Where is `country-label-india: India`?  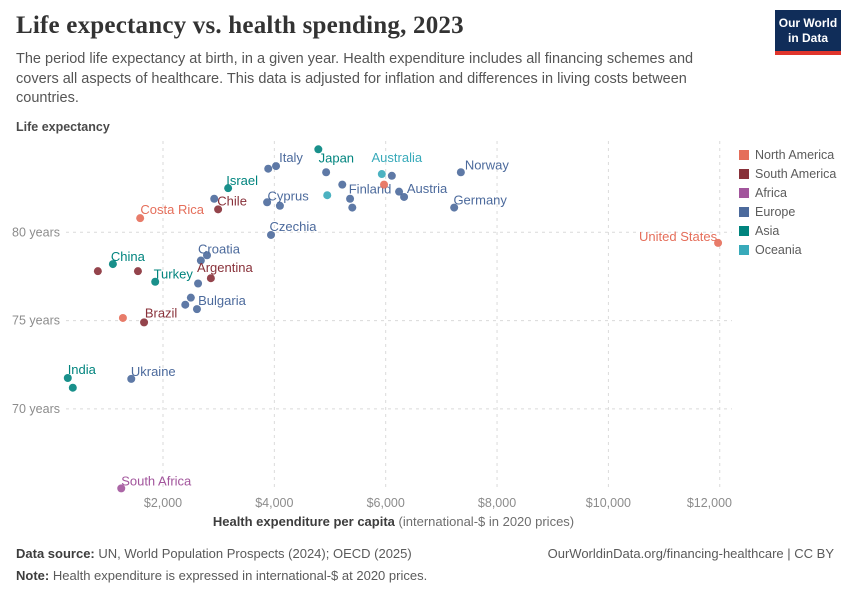 country-label-india: India is located at coordinates (82, 369).